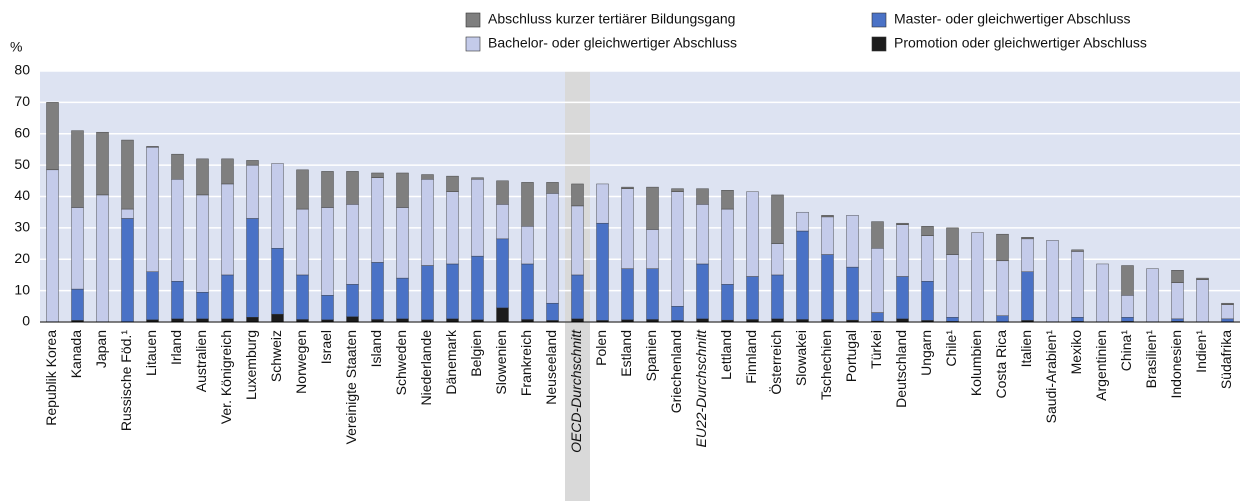 The width and height of the screenshot is (1247, 501). I want to click on x-tick-label: Dänemark, so click(451, 362).